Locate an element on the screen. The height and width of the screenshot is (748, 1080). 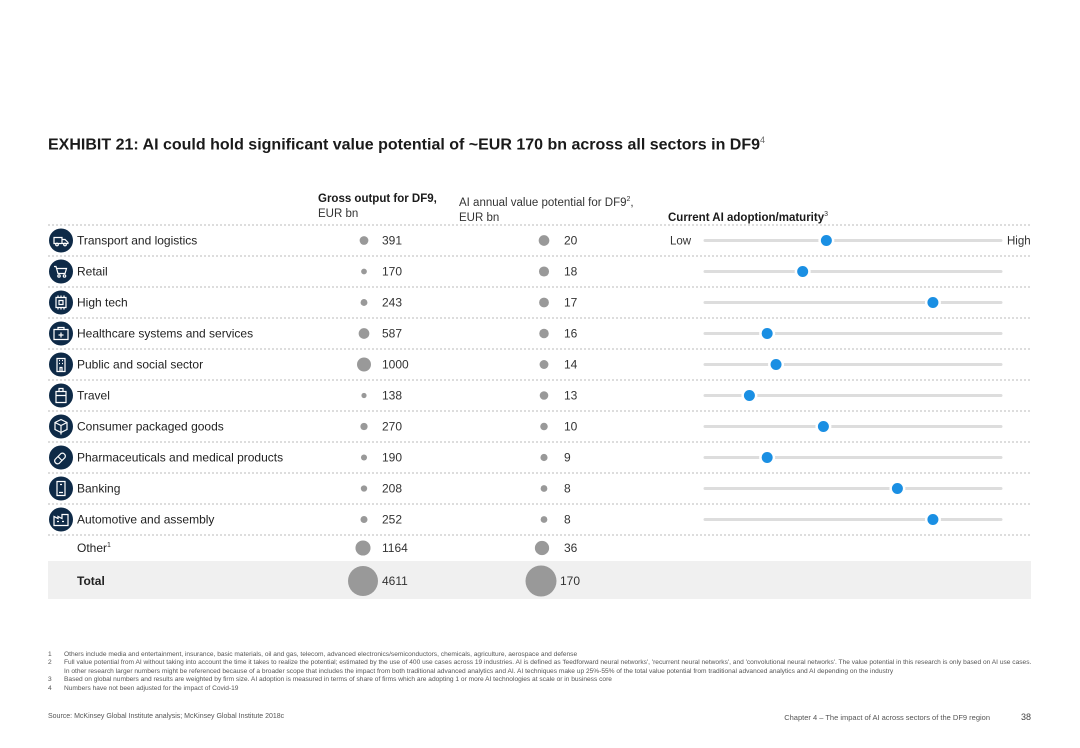
ai-value-value: 18 is located at coordinates (571, 272).